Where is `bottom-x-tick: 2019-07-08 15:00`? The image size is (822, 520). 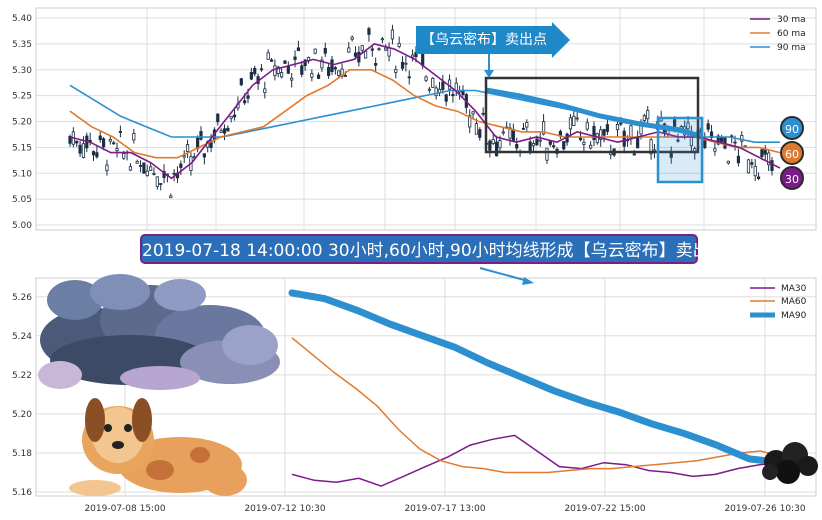
bottom-x-tick: 2019-07-08 15:00 is located at coordinates (124, 509).